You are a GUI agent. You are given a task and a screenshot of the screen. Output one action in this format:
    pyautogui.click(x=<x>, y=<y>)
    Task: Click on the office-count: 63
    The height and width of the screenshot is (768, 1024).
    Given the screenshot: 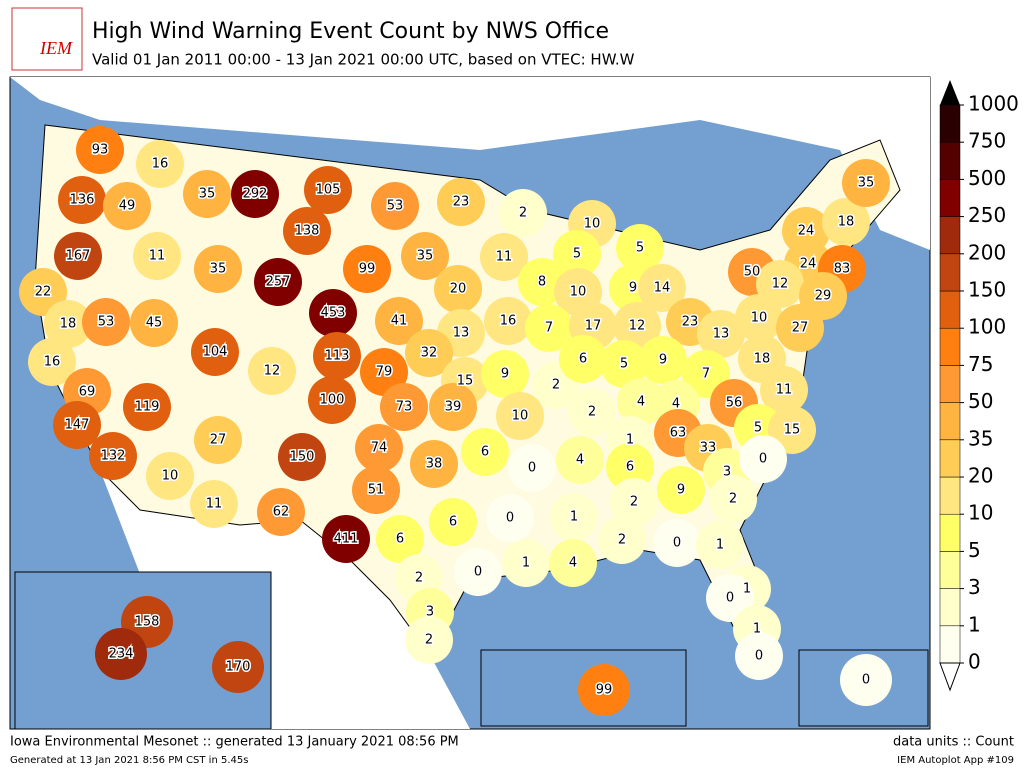 What is the action you would take?
    pyautogui.click(x=678, y=433)
    